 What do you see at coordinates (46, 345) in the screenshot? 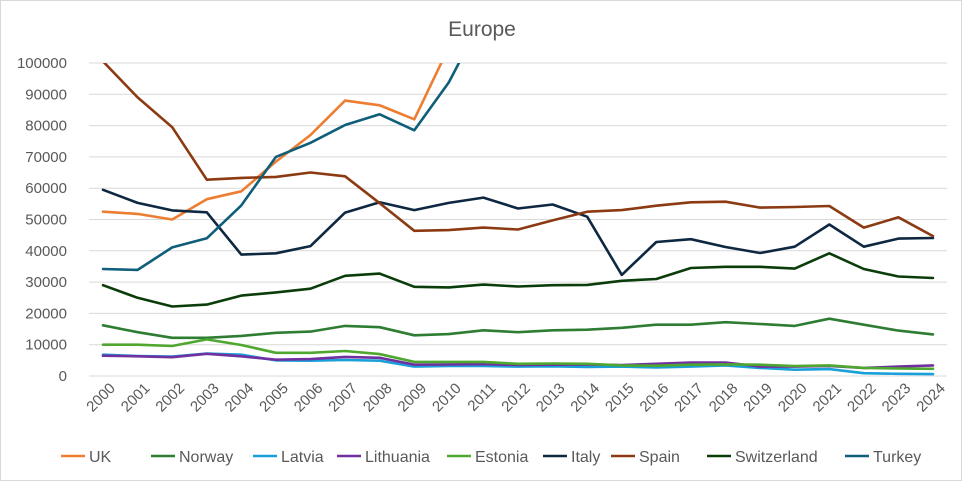
I see `y-tick-label: 10000` at bounding box center [46, 345].